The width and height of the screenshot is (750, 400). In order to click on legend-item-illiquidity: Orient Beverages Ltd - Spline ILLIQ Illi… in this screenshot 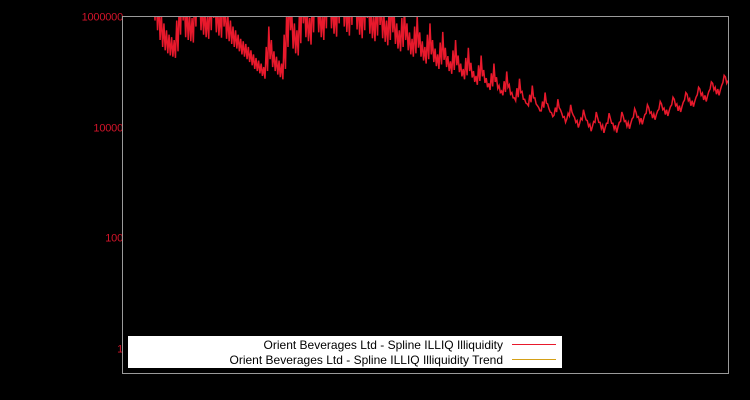, I will do `click(342, 344)`.